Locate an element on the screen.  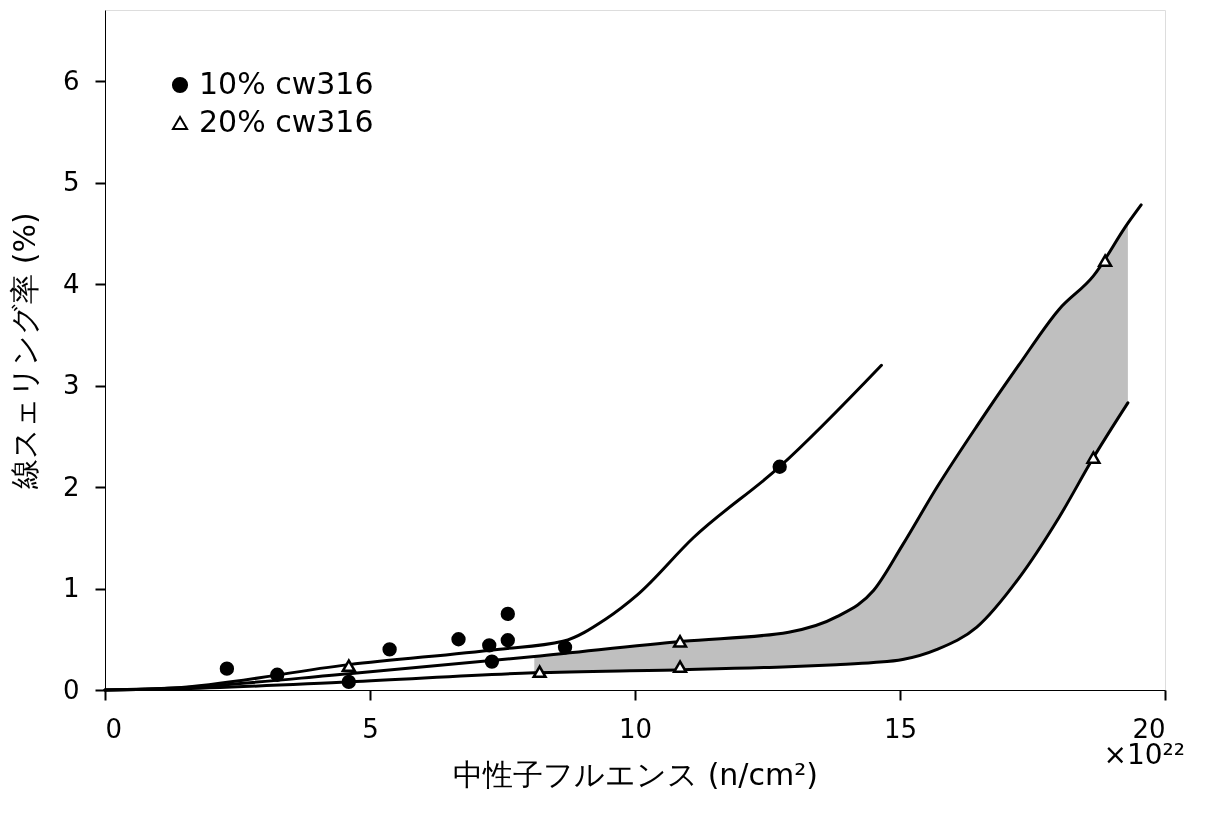
x-tick-label: 5 is located at coordinates (370, 728).